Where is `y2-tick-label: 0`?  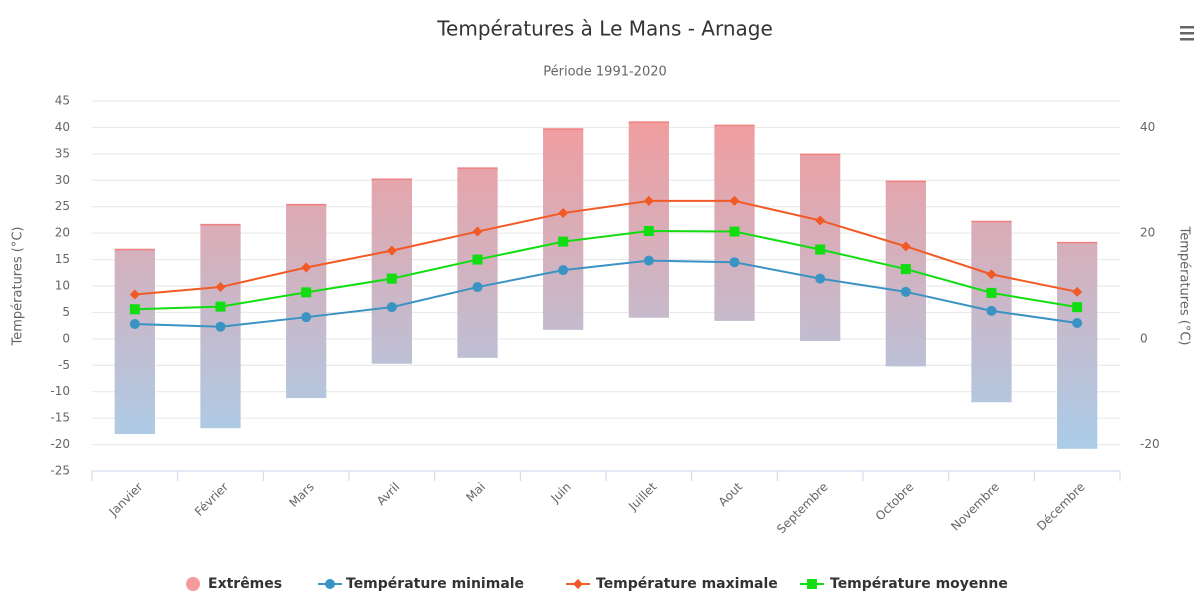 y2-tick-label: 0 is located at coordinates (1144, 338).